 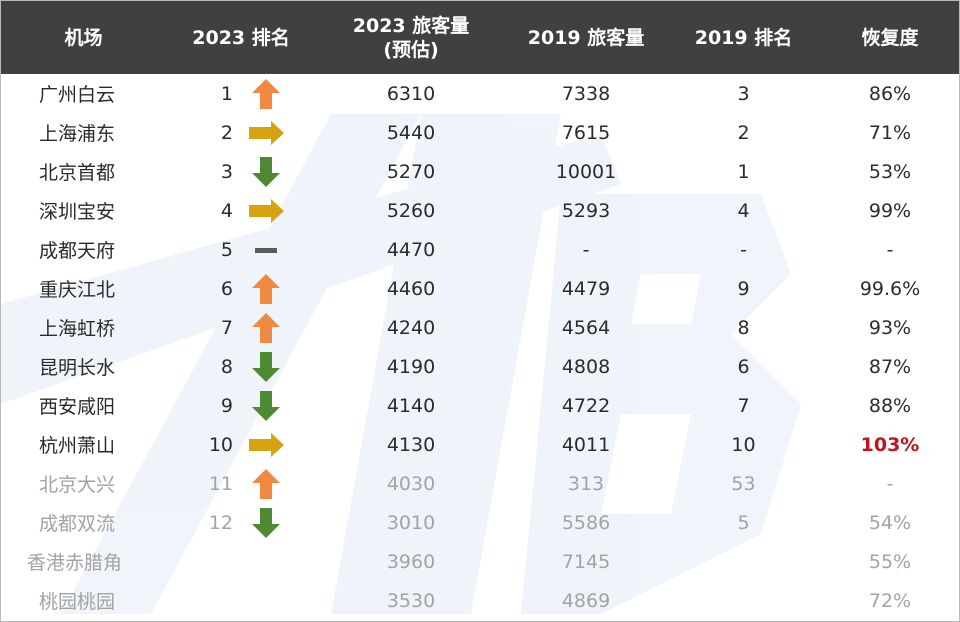 What do you see at coordinates (890, 405) in the screenshot?
I see `recovery-cell: 88%` at bounding box center [890, 405].